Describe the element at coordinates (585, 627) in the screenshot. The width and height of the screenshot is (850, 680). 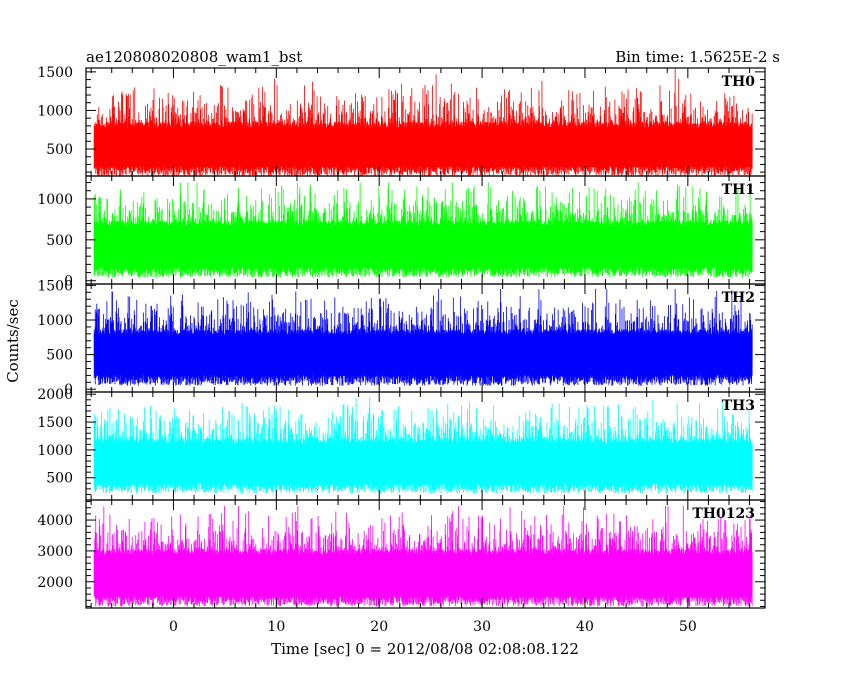
I see `x-tick-label: 40` at that location.